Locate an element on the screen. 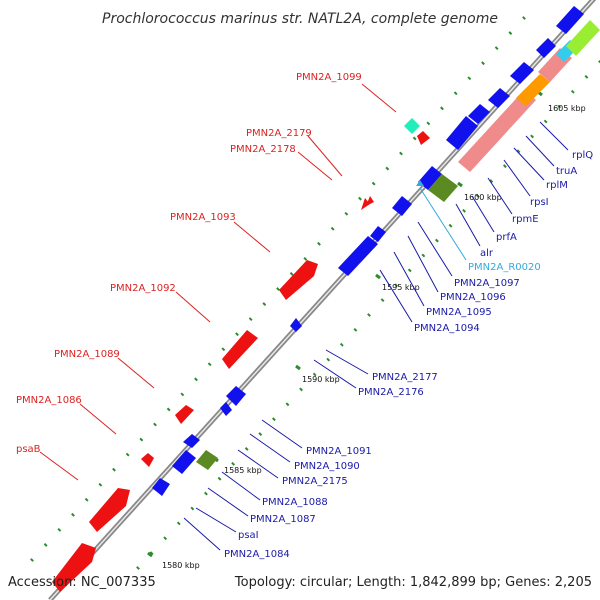  gene-orange is located at coordinates (533, 90).